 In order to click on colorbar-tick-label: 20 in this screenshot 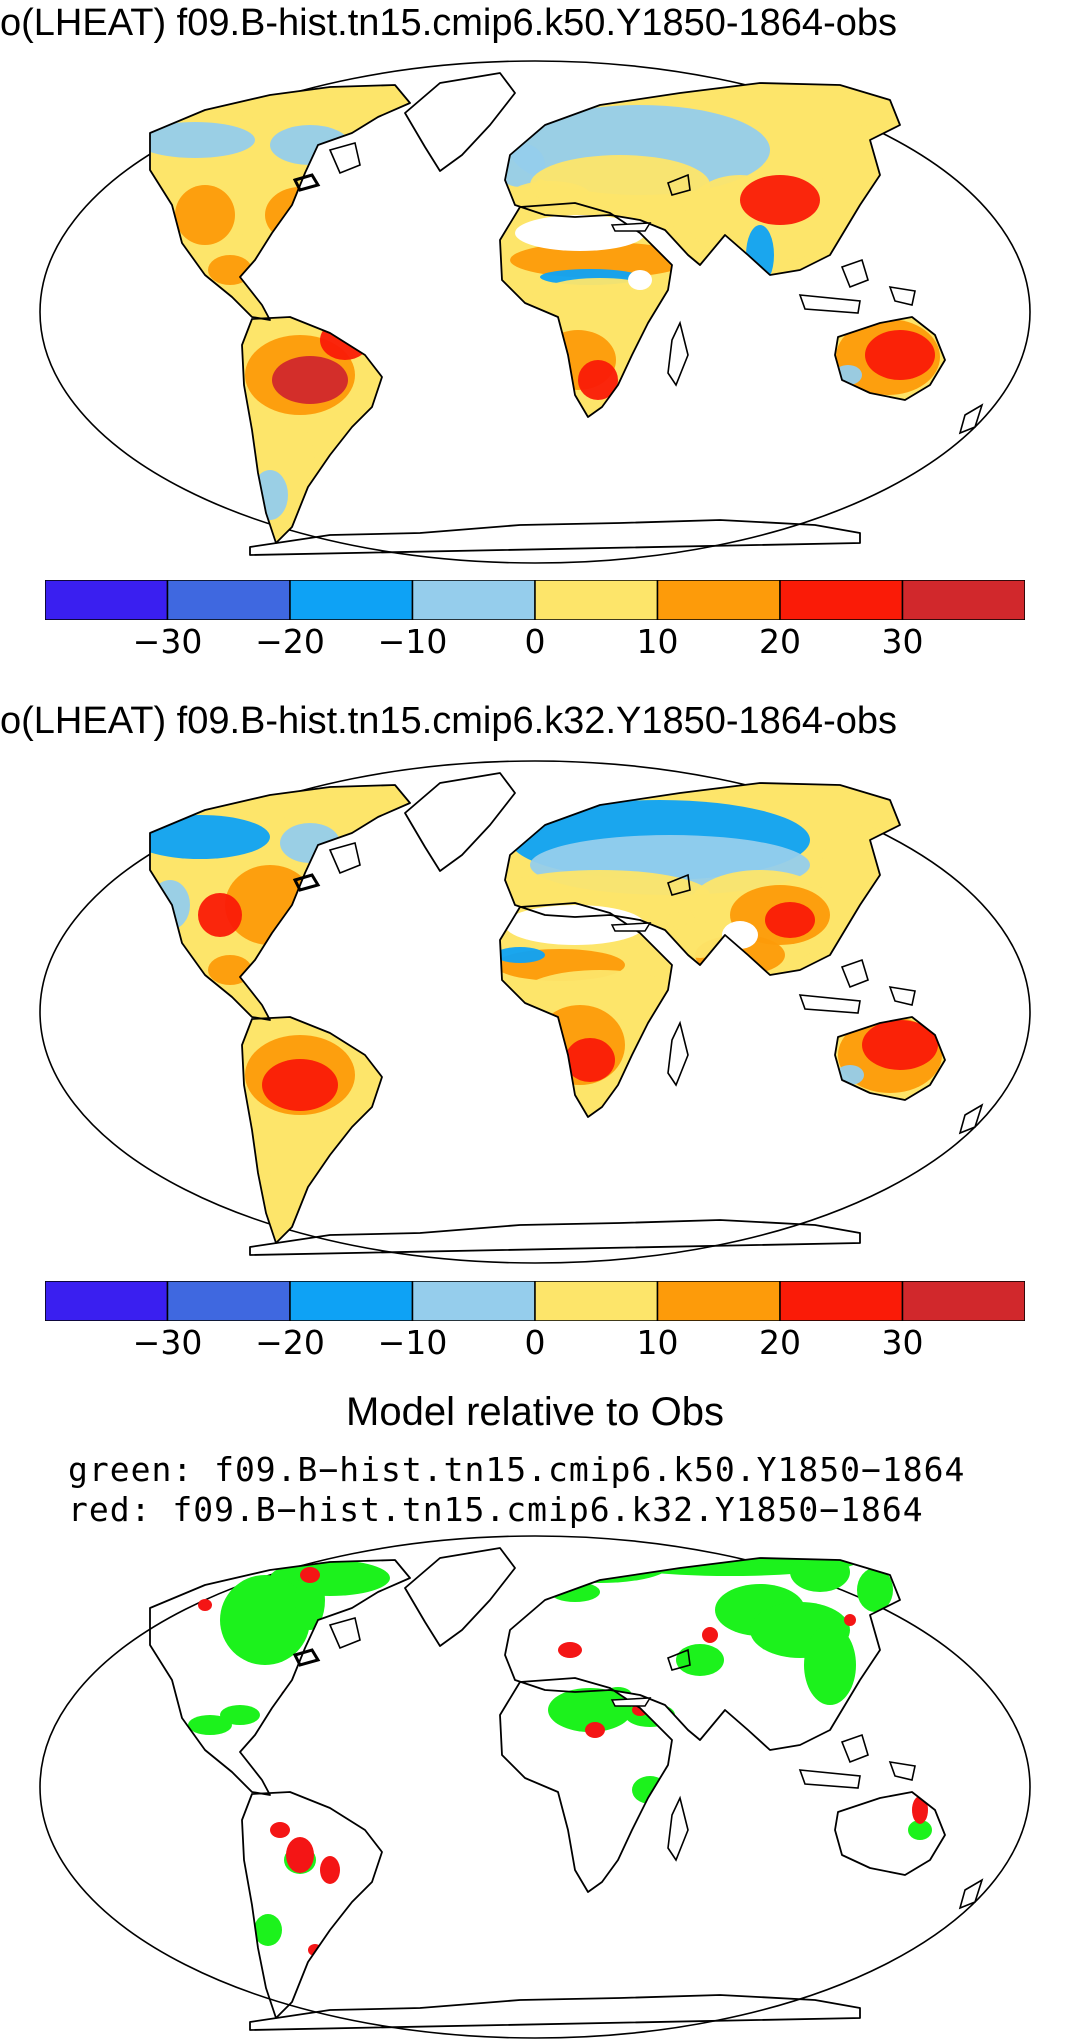, I will do `click(780, 641)`.